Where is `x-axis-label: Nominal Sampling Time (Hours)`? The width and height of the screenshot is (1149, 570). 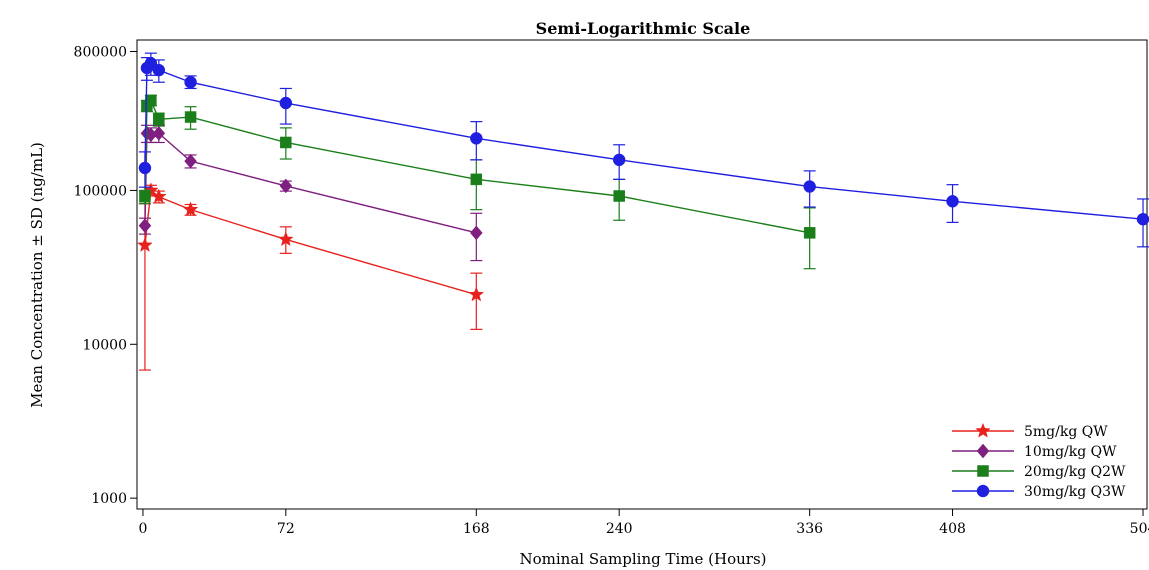
x-axis-label: Nominal Sampling Time (Hours) is located at coordinates (642, 559).